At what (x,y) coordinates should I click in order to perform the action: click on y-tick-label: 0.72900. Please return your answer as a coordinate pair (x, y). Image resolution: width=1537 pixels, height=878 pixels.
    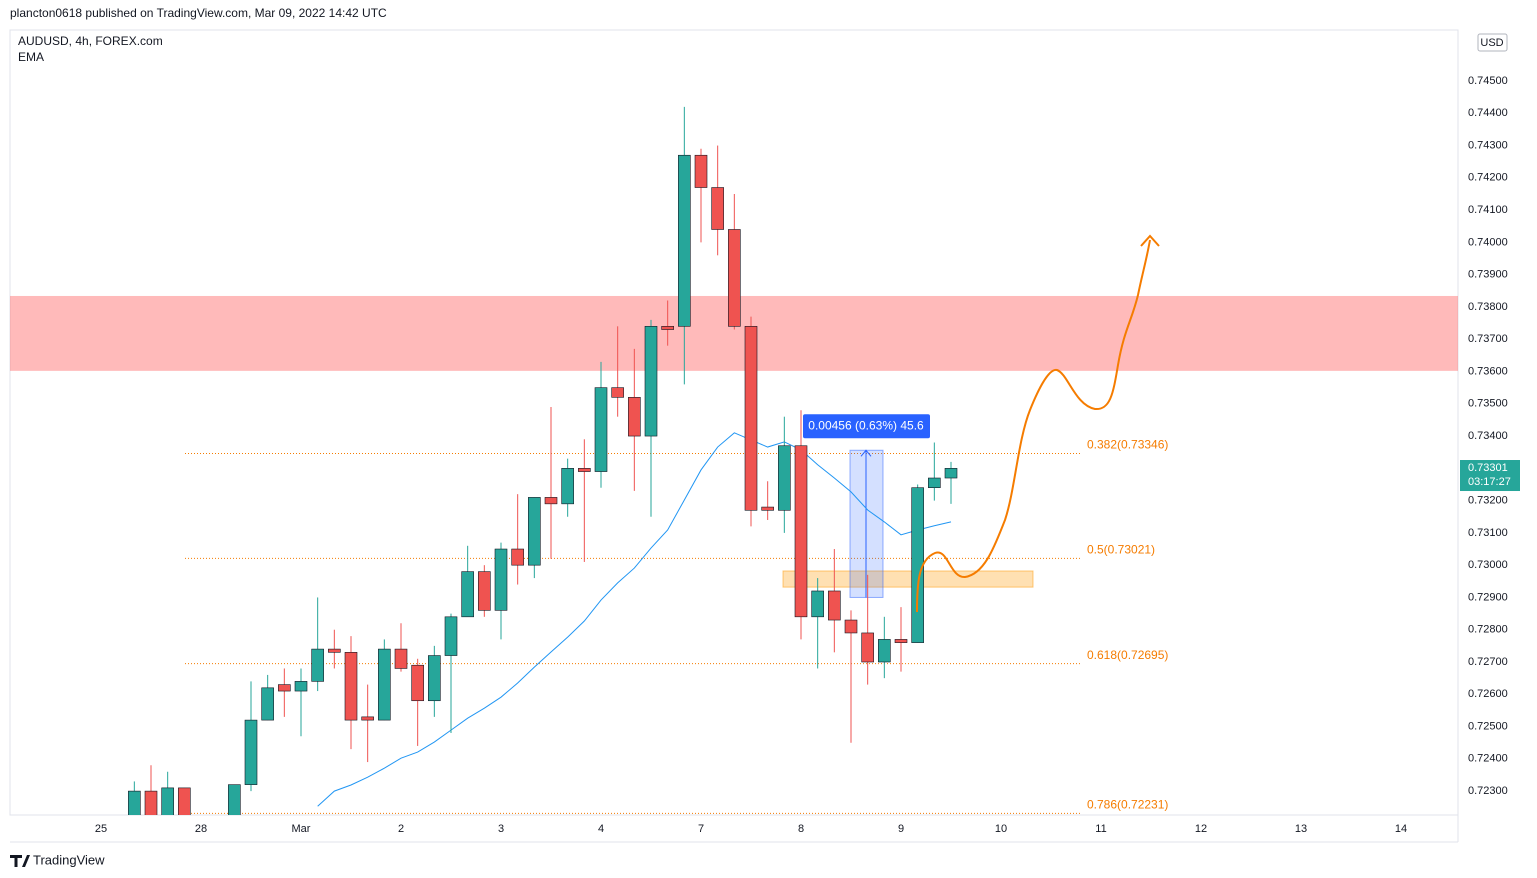
    Looking at the image, I should click on (1488, 597).